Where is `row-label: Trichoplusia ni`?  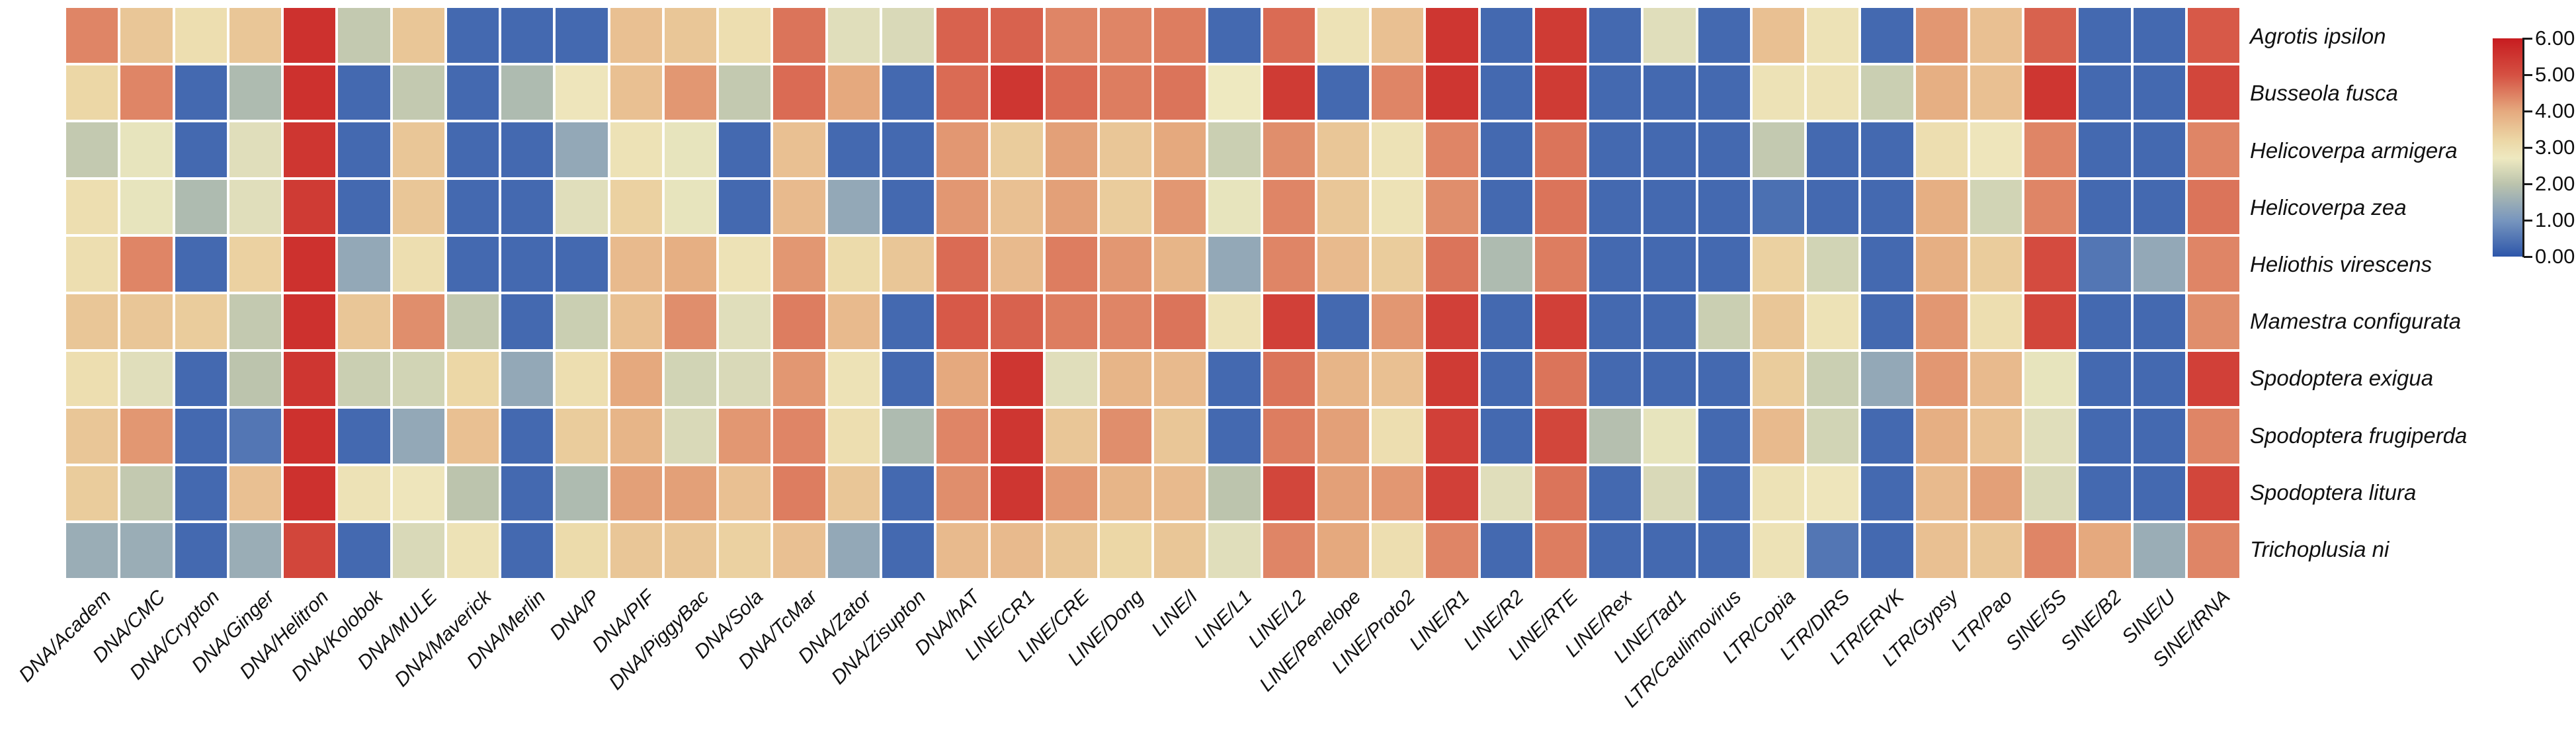 row-label: Trichoplusia ni is located at coordinates (2319, 548).